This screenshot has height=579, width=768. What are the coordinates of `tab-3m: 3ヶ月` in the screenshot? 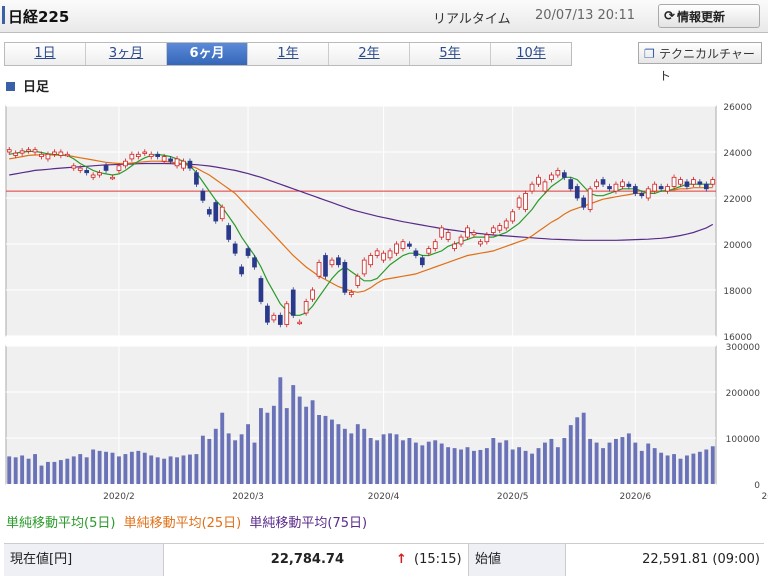 It's located at (126, 54).